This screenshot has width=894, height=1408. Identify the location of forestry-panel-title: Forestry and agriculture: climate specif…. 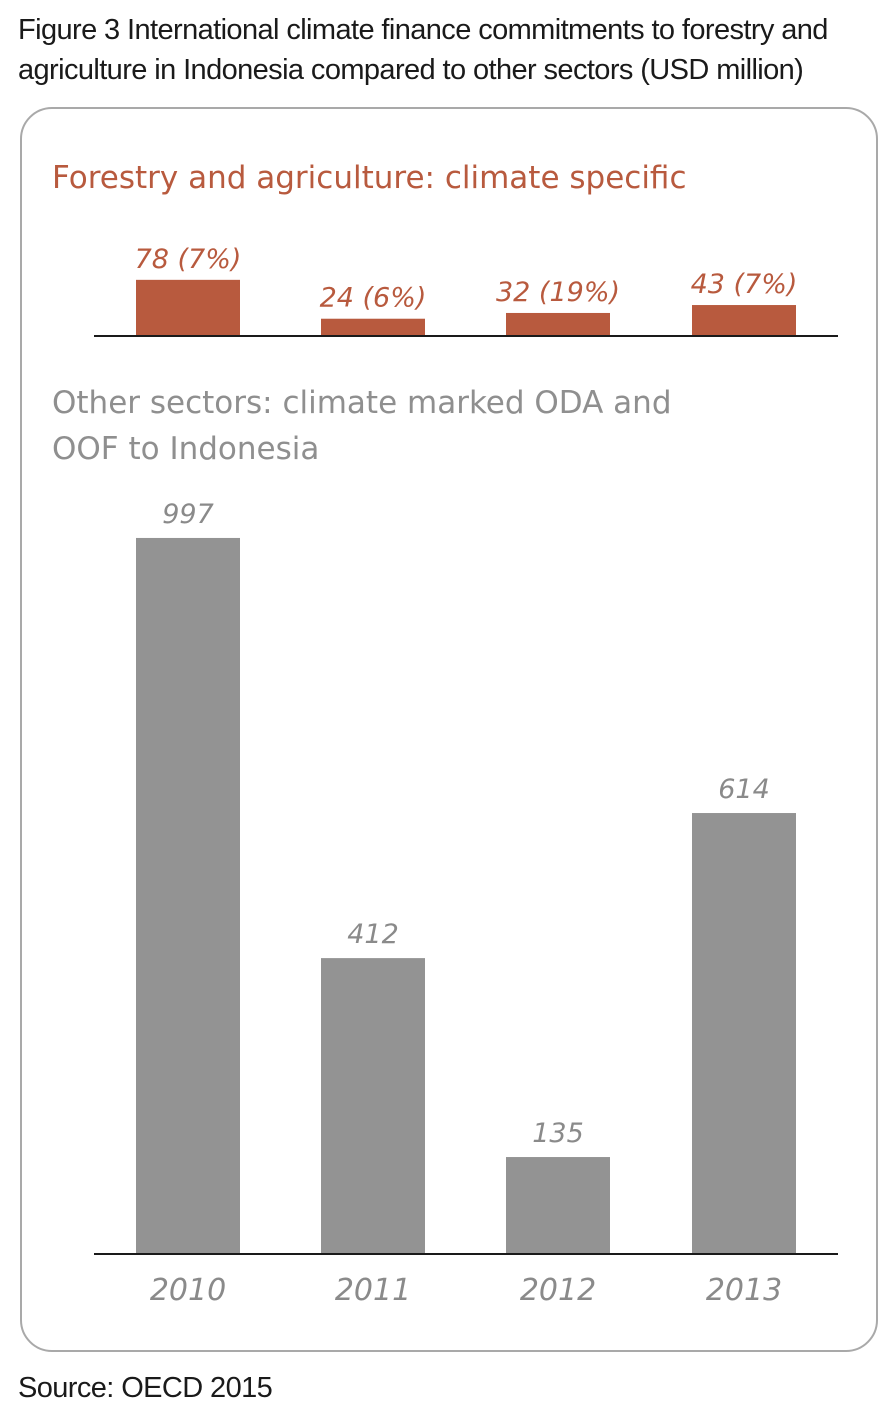
(369, 178).